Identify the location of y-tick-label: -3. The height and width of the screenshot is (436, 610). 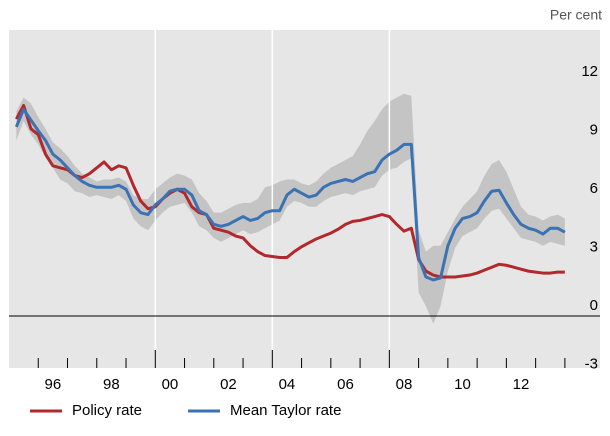
(591, 363).